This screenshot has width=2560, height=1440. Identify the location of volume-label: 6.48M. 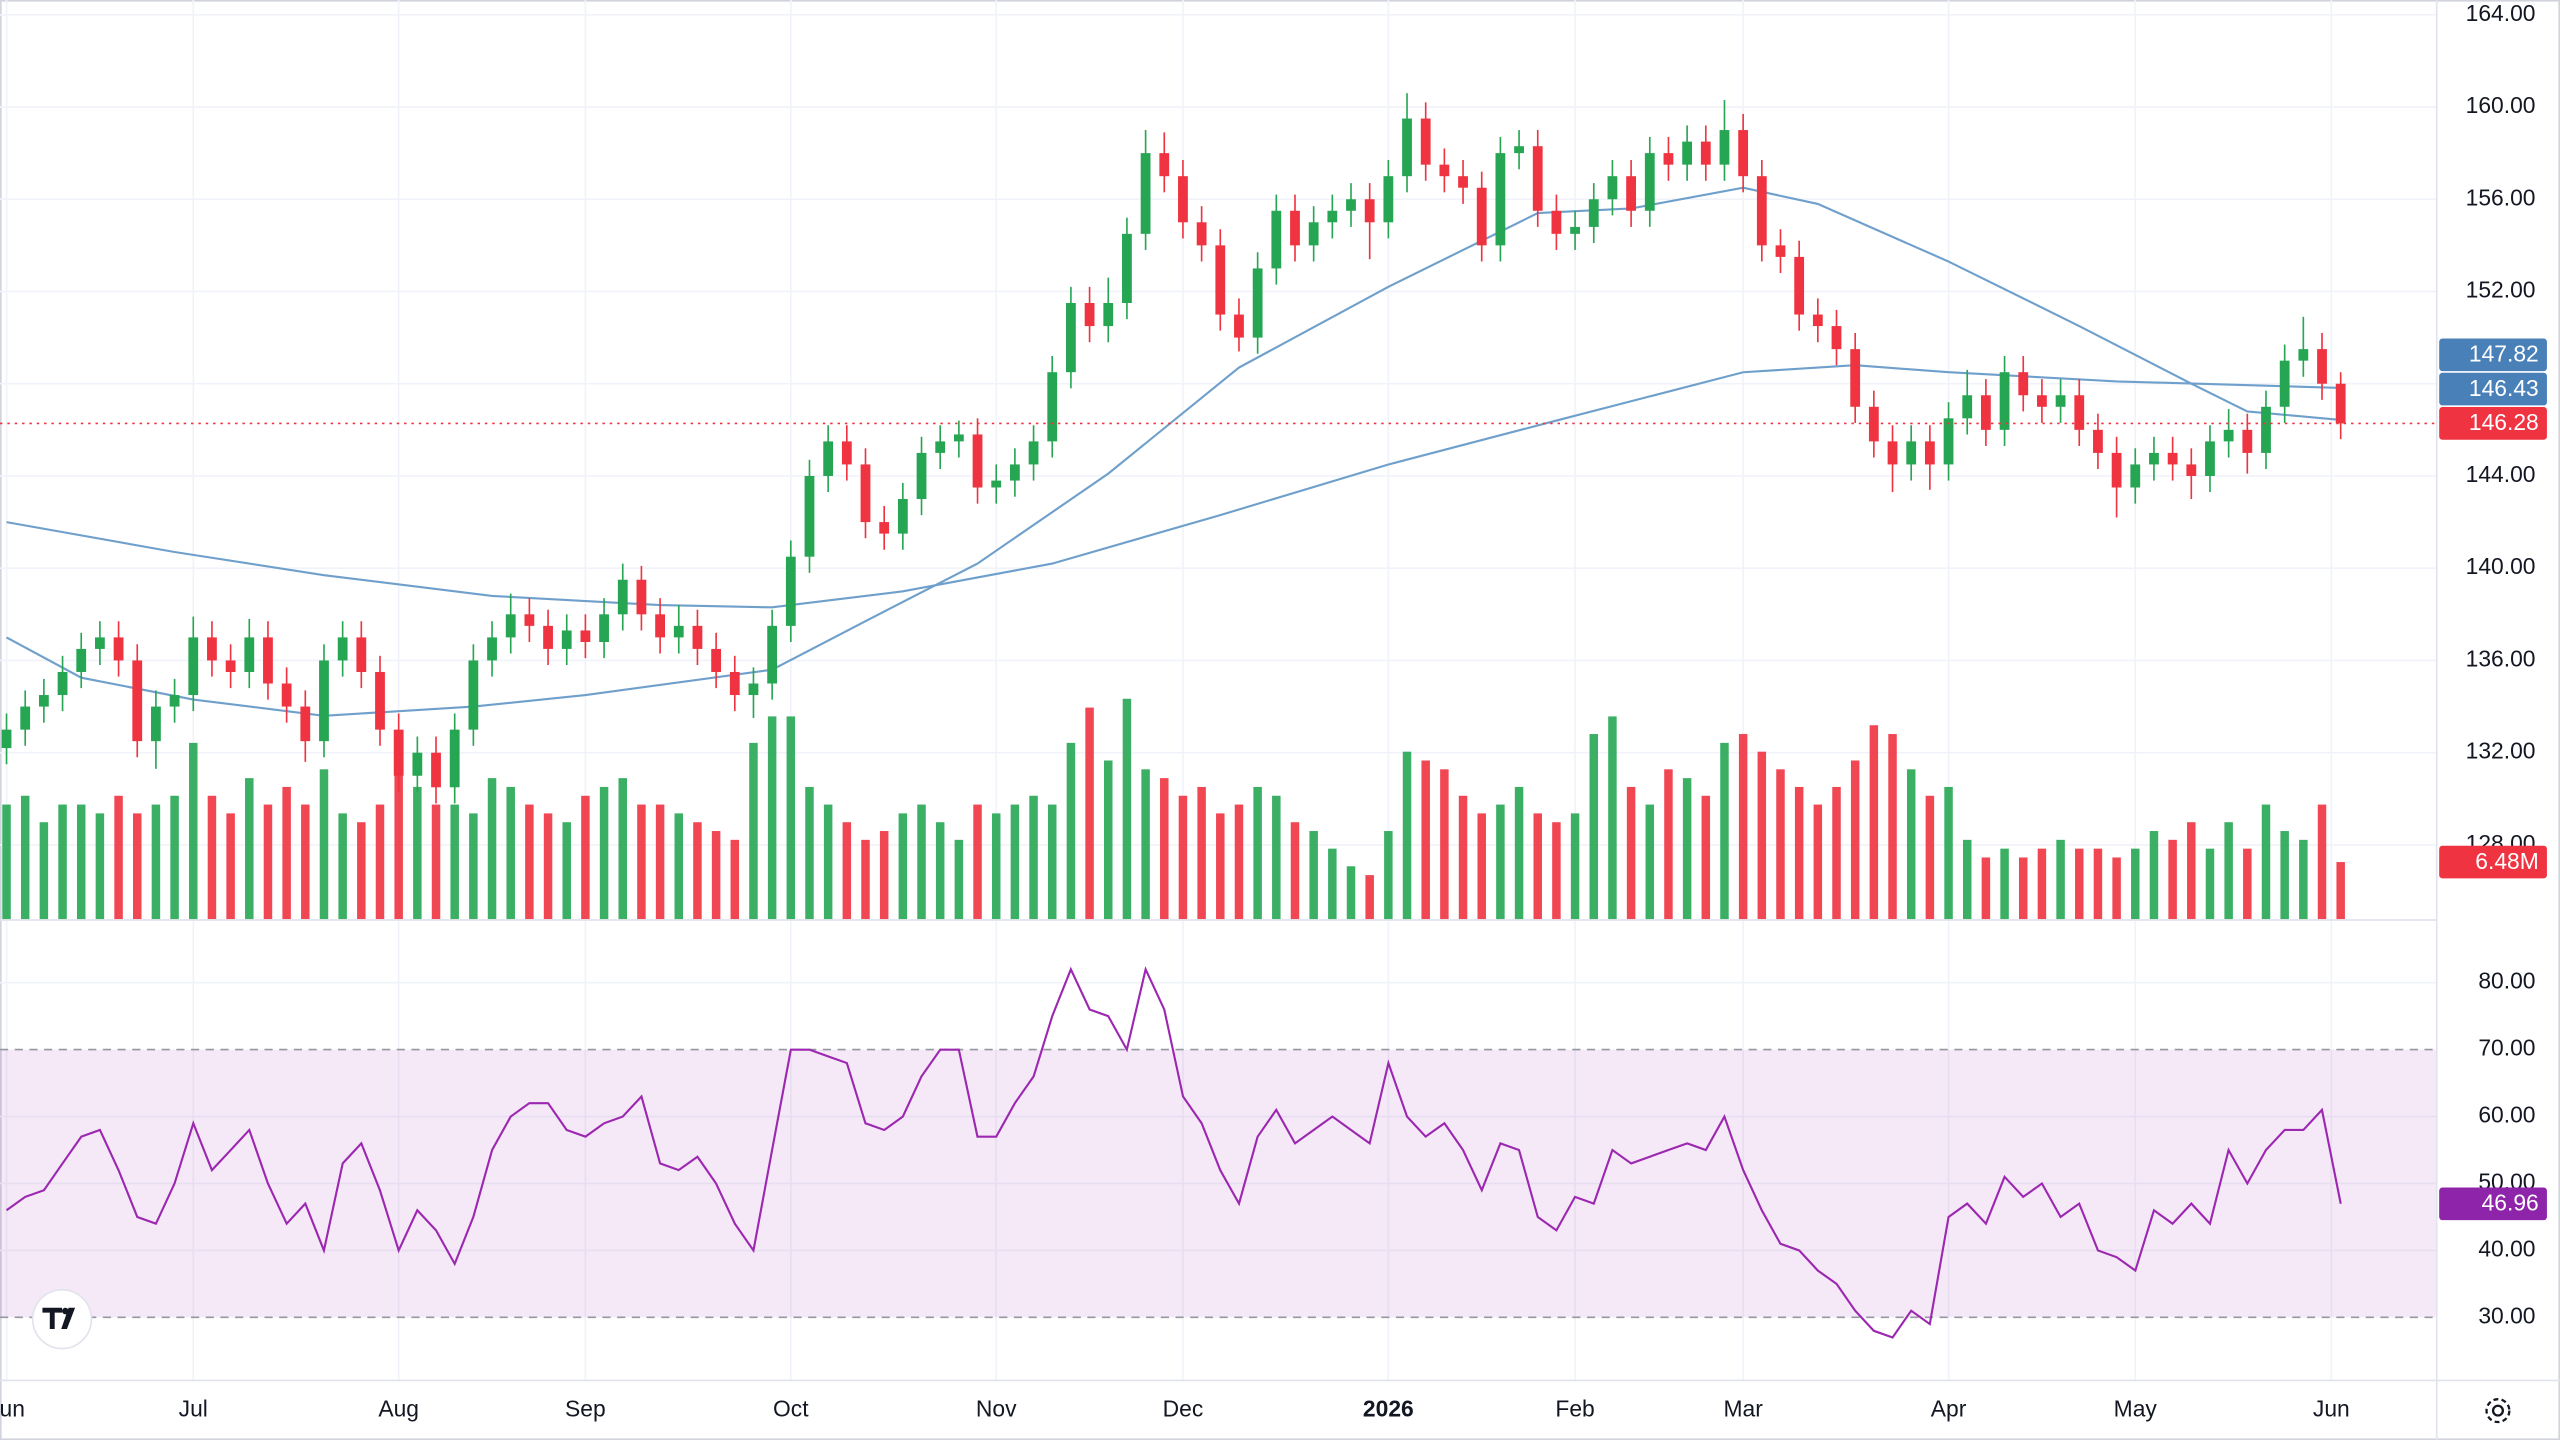
(2507, 861).